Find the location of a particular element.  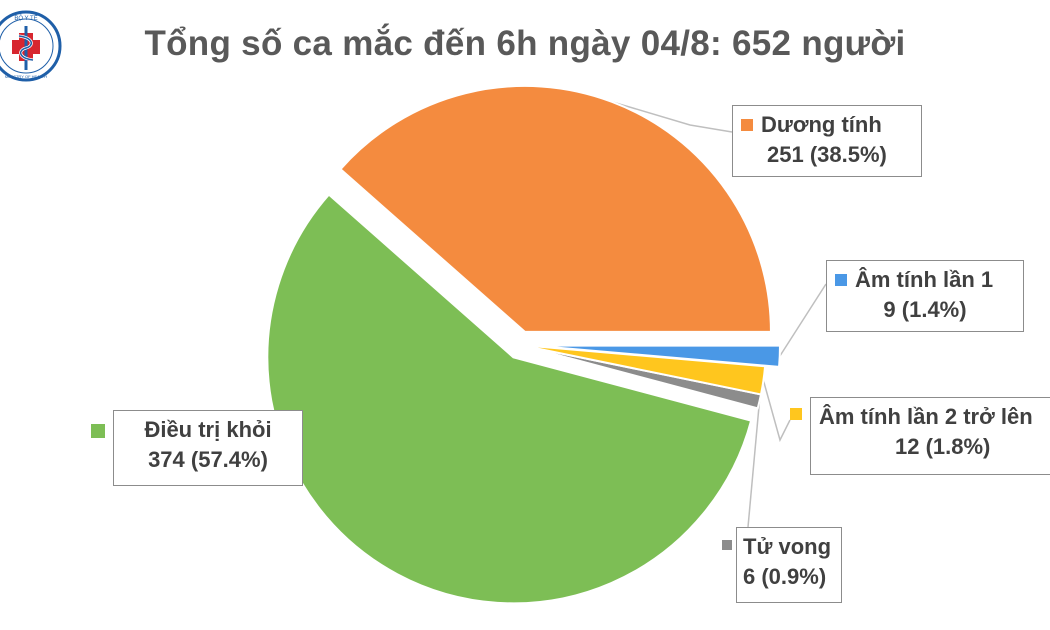

leader-line-am2 is located at coordinates (776, 411).